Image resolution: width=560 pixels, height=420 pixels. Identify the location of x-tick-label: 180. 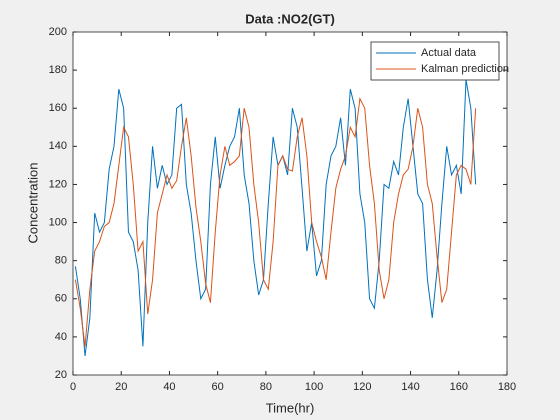
(507, 387).